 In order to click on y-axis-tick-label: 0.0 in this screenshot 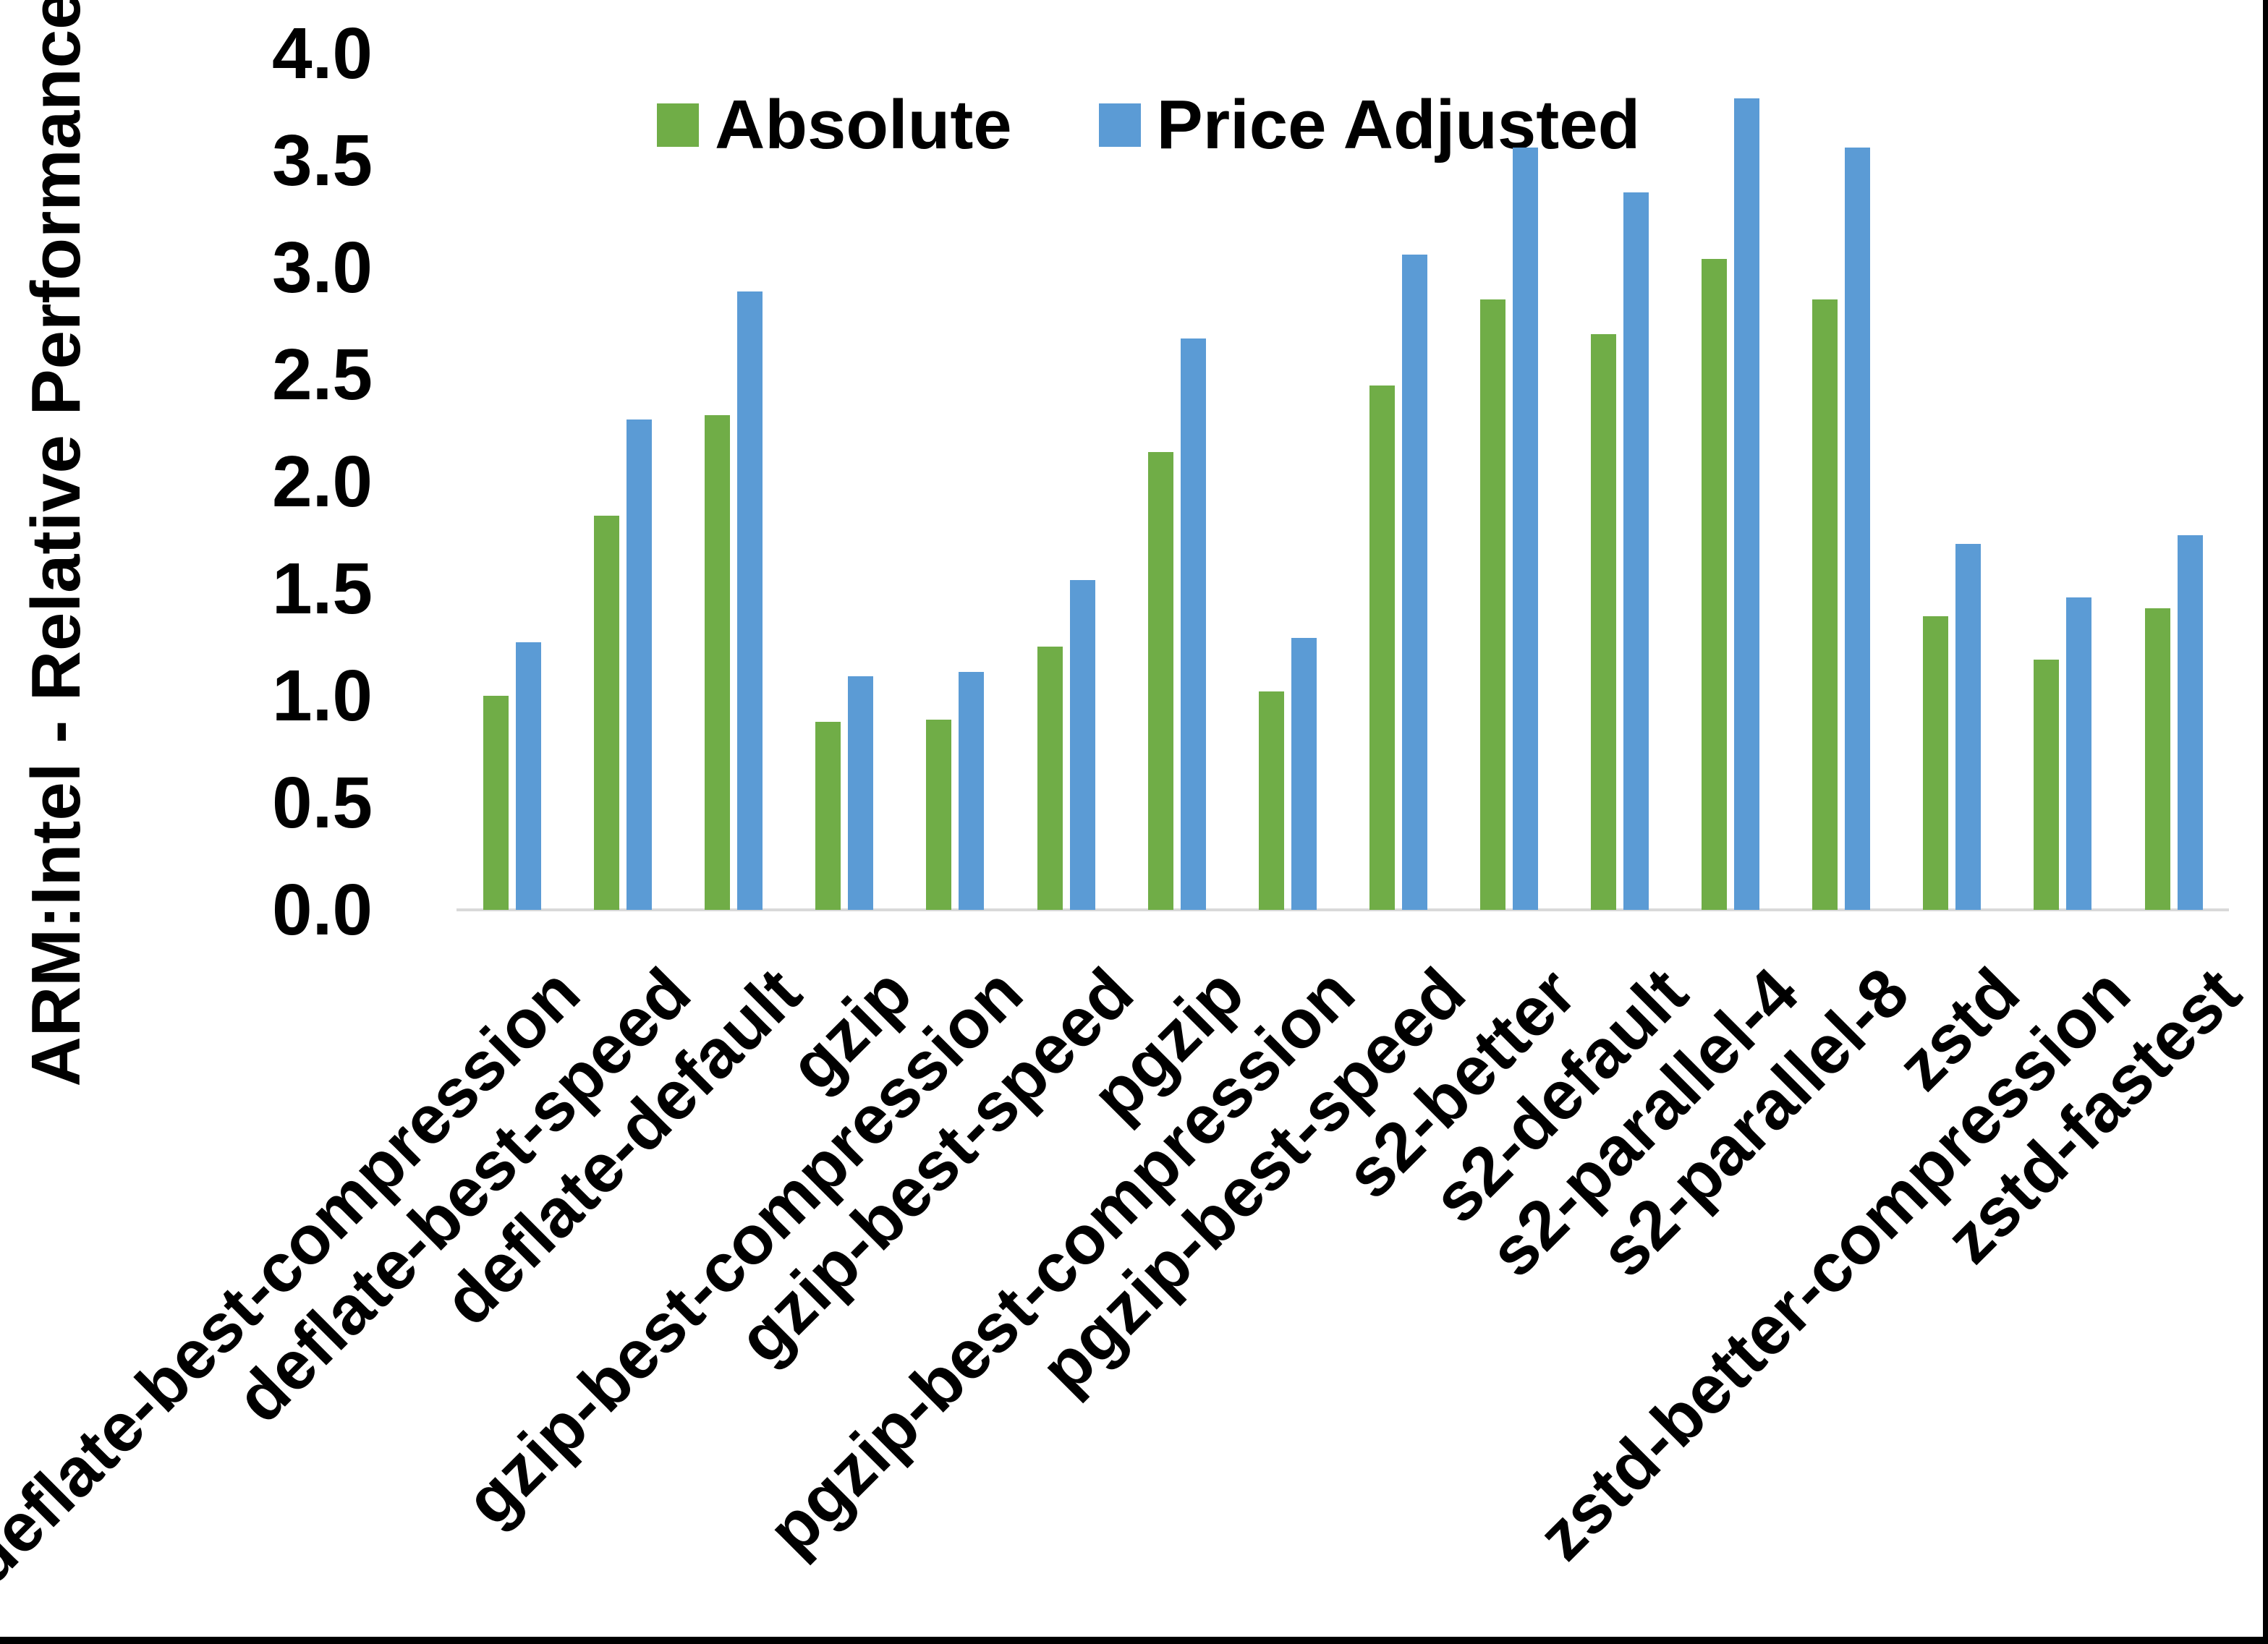, I will do `click(322, 909)`.